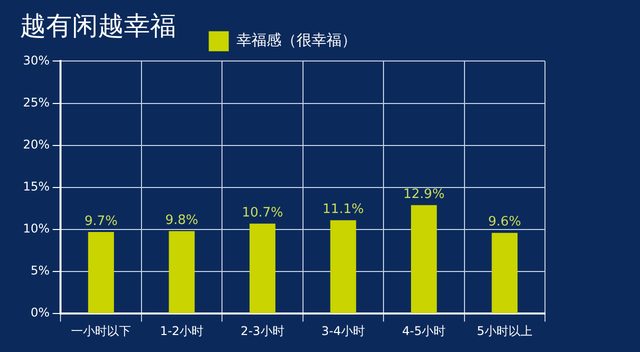  What do you see at coordinates (36, 102) in the screenshot?
I see `y-tick-label: 25%` at bounding box center [36, 102].